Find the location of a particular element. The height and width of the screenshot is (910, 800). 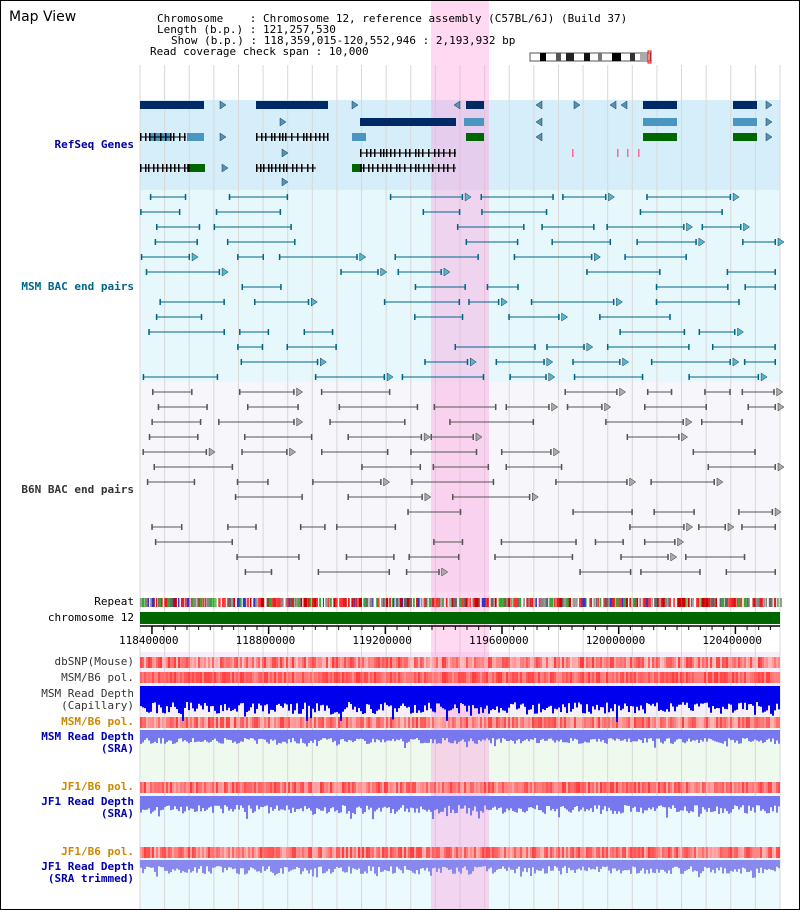

track-label-msm-bac: MSM BAC end pairs is located at coordinates (77, 286).